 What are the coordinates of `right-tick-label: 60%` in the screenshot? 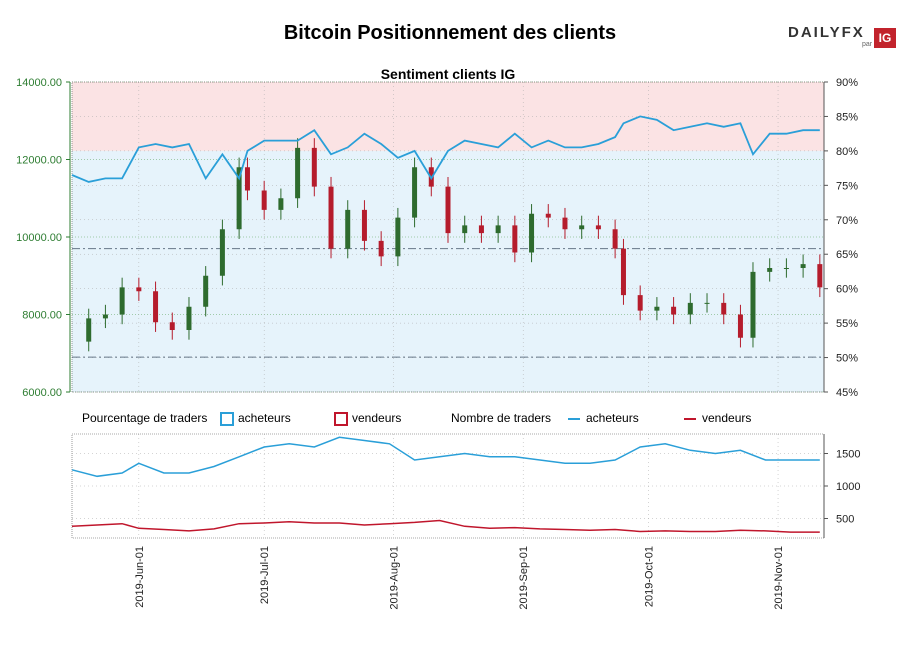 It's located at (847, 290).